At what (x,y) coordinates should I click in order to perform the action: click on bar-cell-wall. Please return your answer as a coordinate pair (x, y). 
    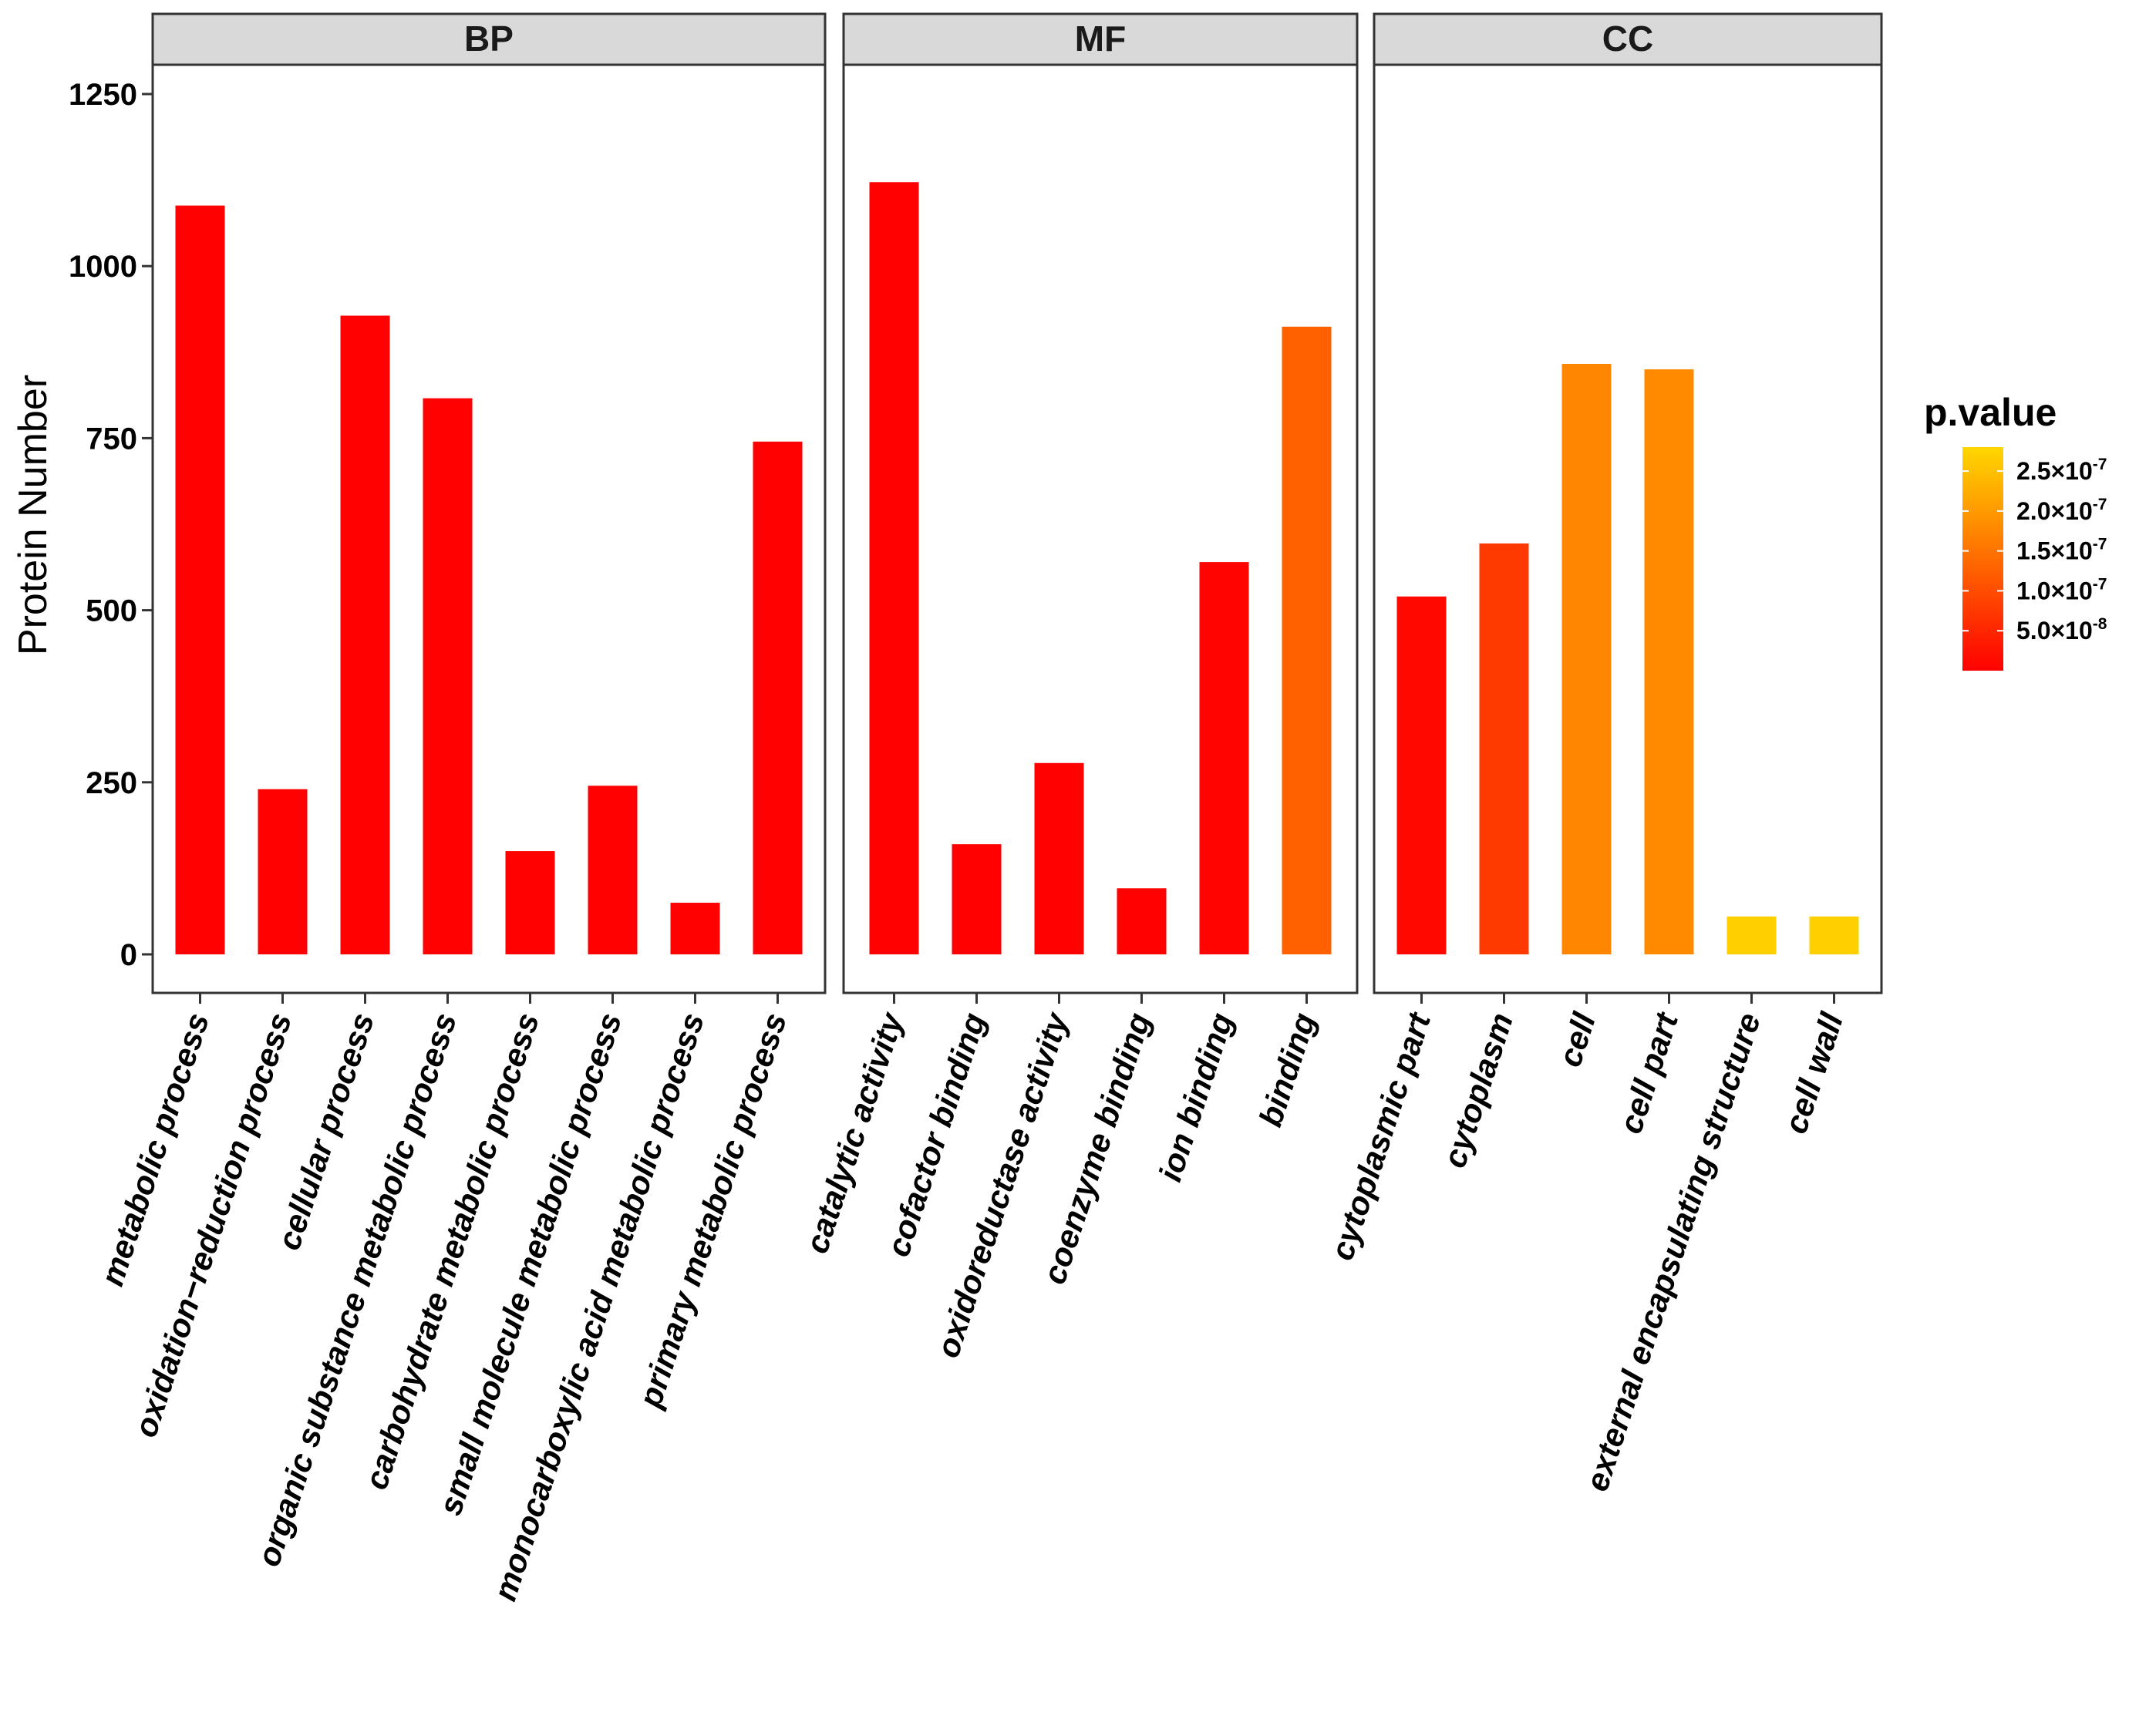
    Looking at the image, I should click on (1834, 935).